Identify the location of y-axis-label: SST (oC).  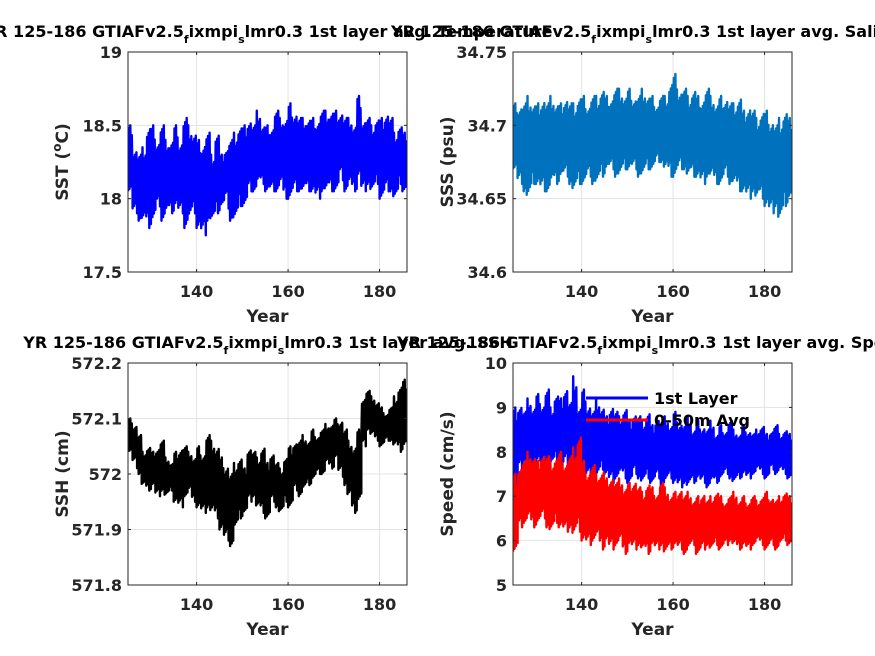
(61, 162).